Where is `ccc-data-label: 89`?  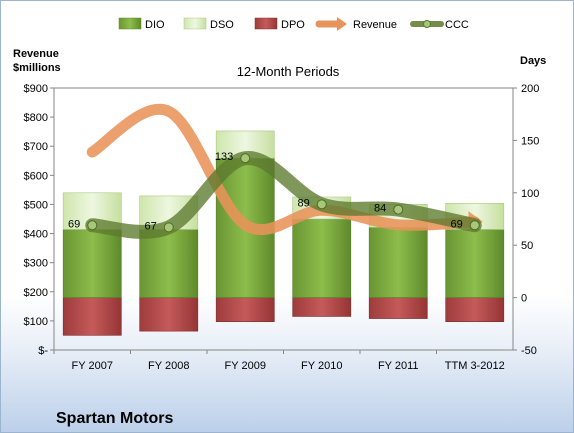
ccc-data-label: 89 is located at coordinates (304, 203).